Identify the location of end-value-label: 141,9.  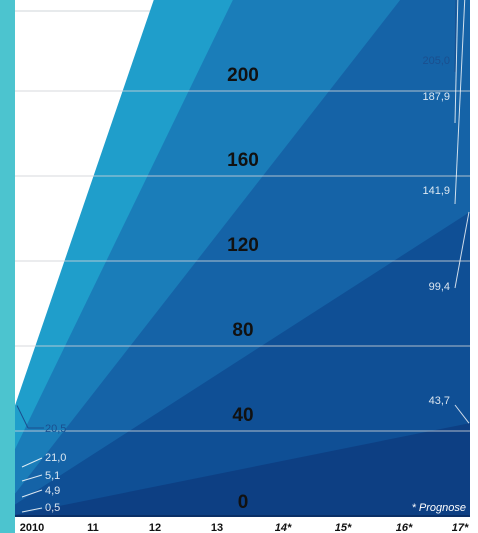
(436, 191).